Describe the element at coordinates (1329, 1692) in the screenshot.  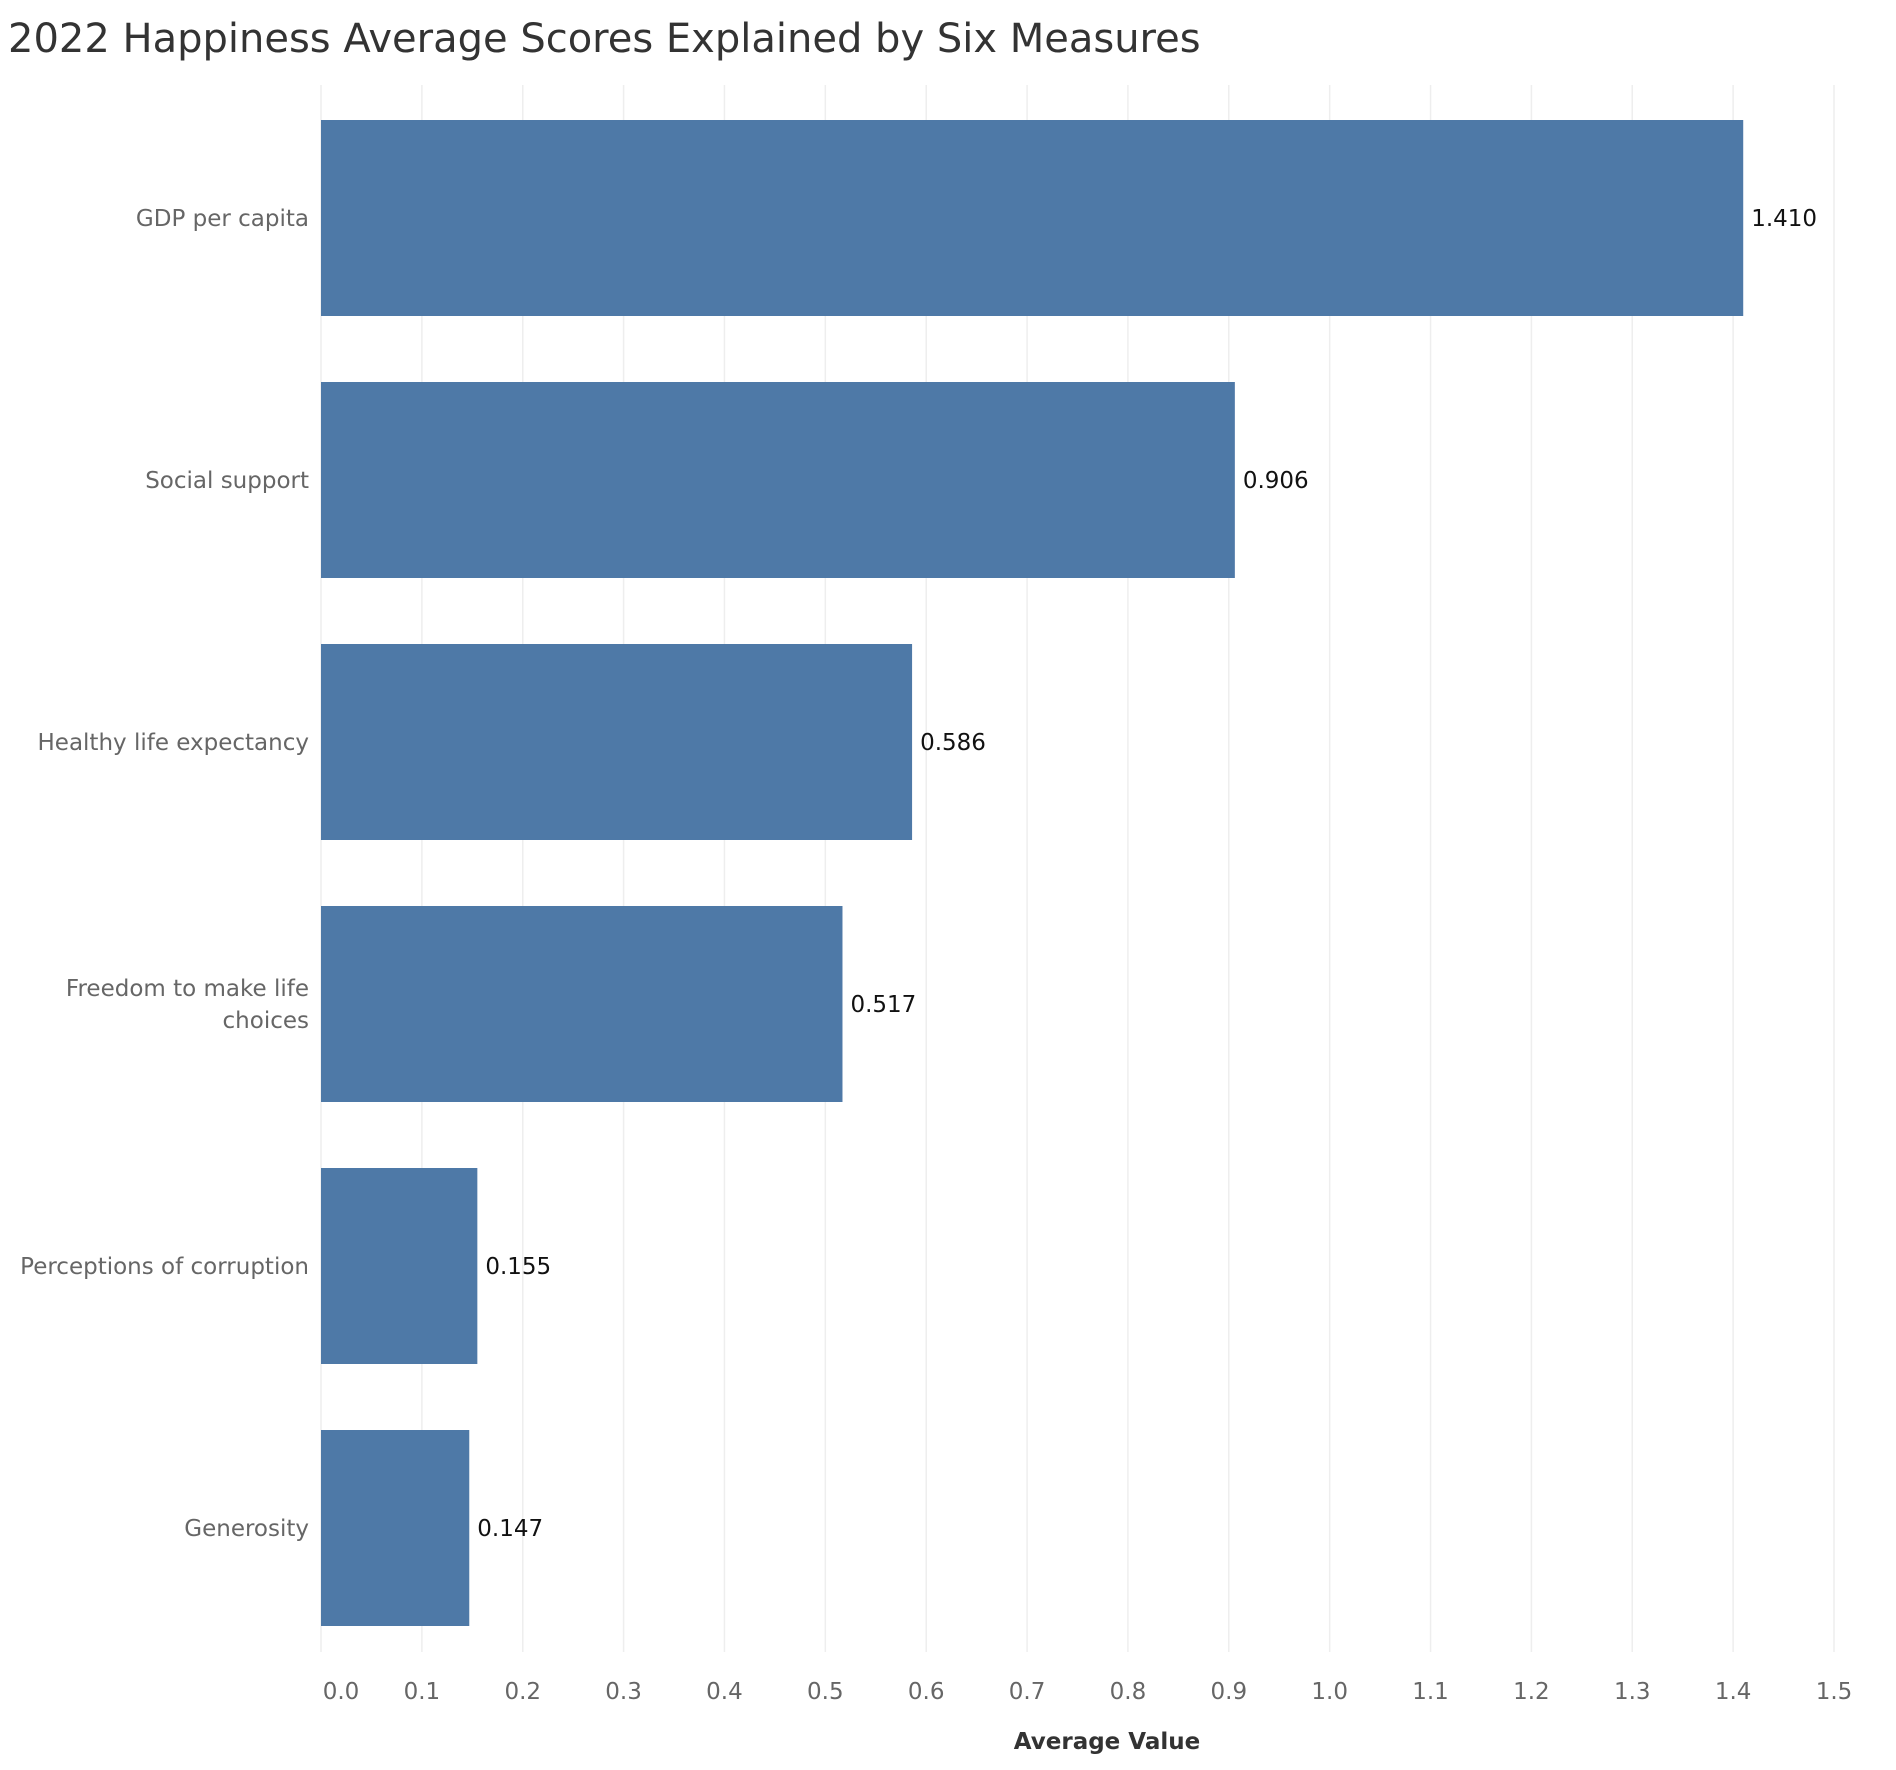
I see `x-tick-label: 1.0` at that location.